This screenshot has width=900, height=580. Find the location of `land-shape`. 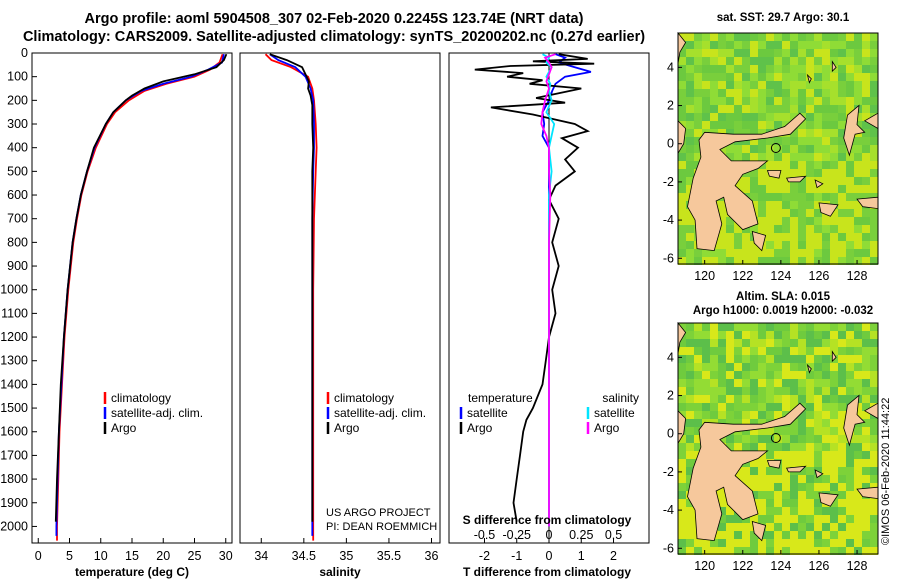

land-shape is located at coordinates (828, 209).